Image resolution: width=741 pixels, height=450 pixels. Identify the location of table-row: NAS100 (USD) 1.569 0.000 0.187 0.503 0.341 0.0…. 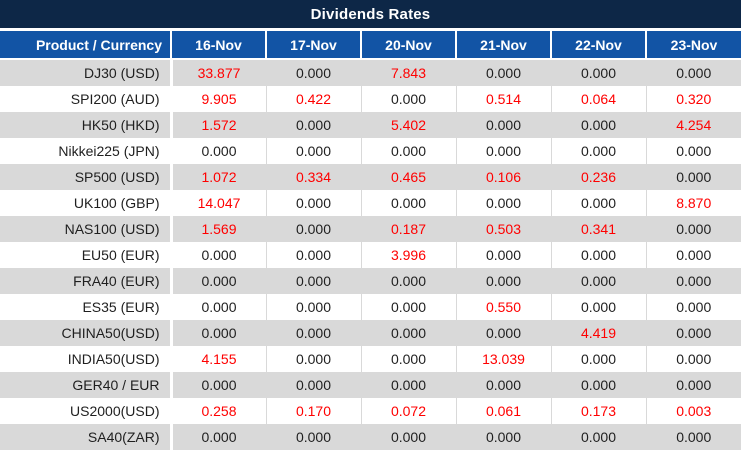
(370, 229).